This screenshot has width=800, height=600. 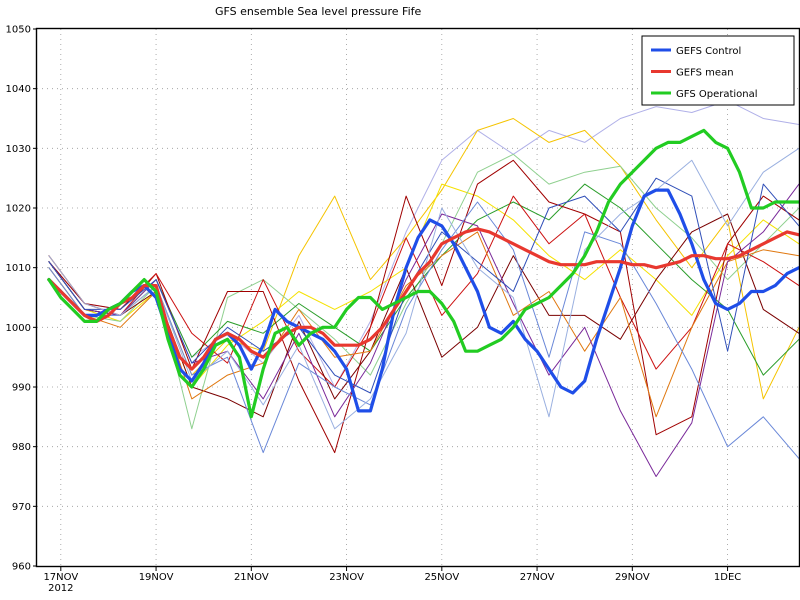 I want to click on x-tick-label: 1DEC, so click(x=727, y=577).